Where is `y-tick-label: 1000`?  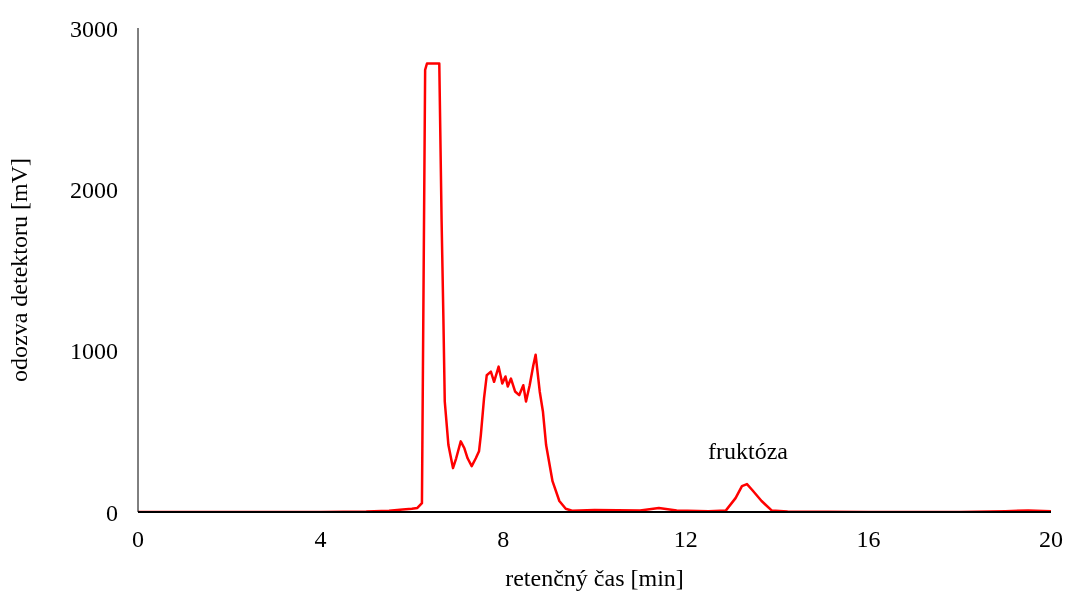
y-tick-label: 1000 is located at coordinates (94, 351).